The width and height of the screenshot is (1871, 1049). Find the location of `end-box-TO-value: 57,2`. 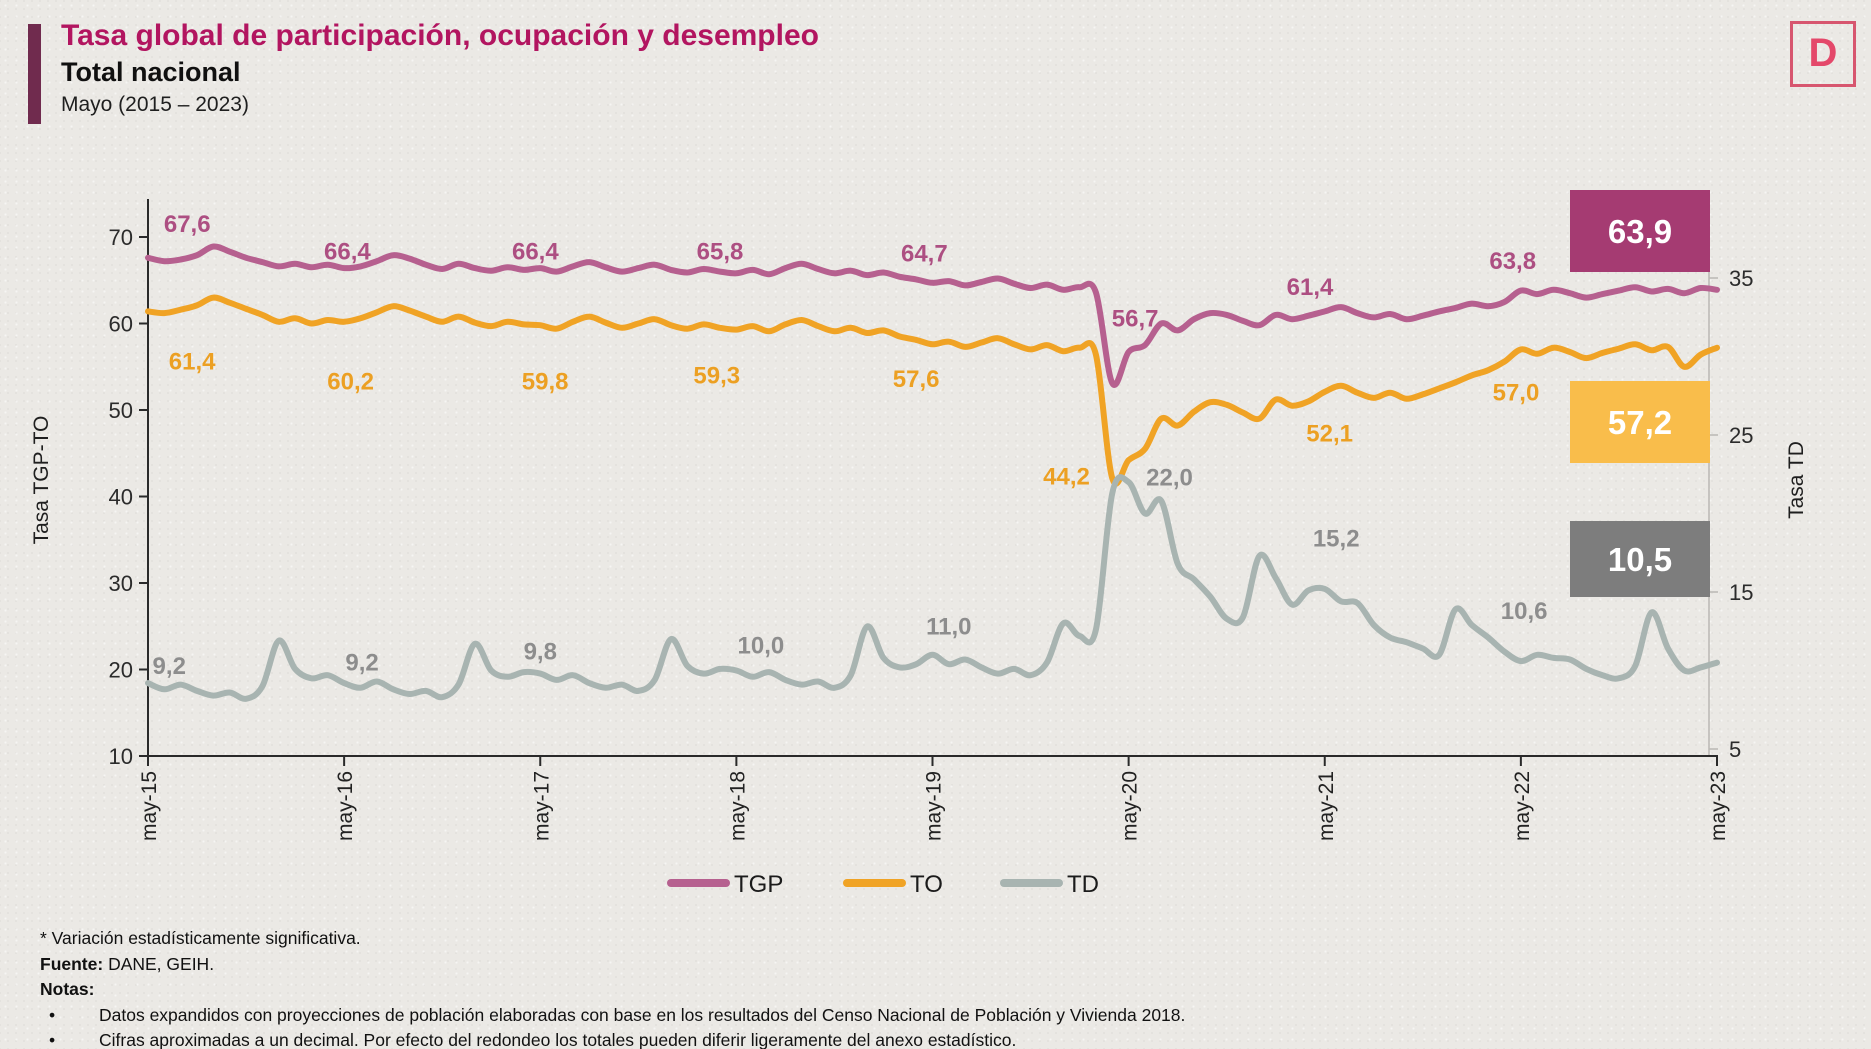

end-box-TO-value: 57,2 is located at coordinates (1640, 422).